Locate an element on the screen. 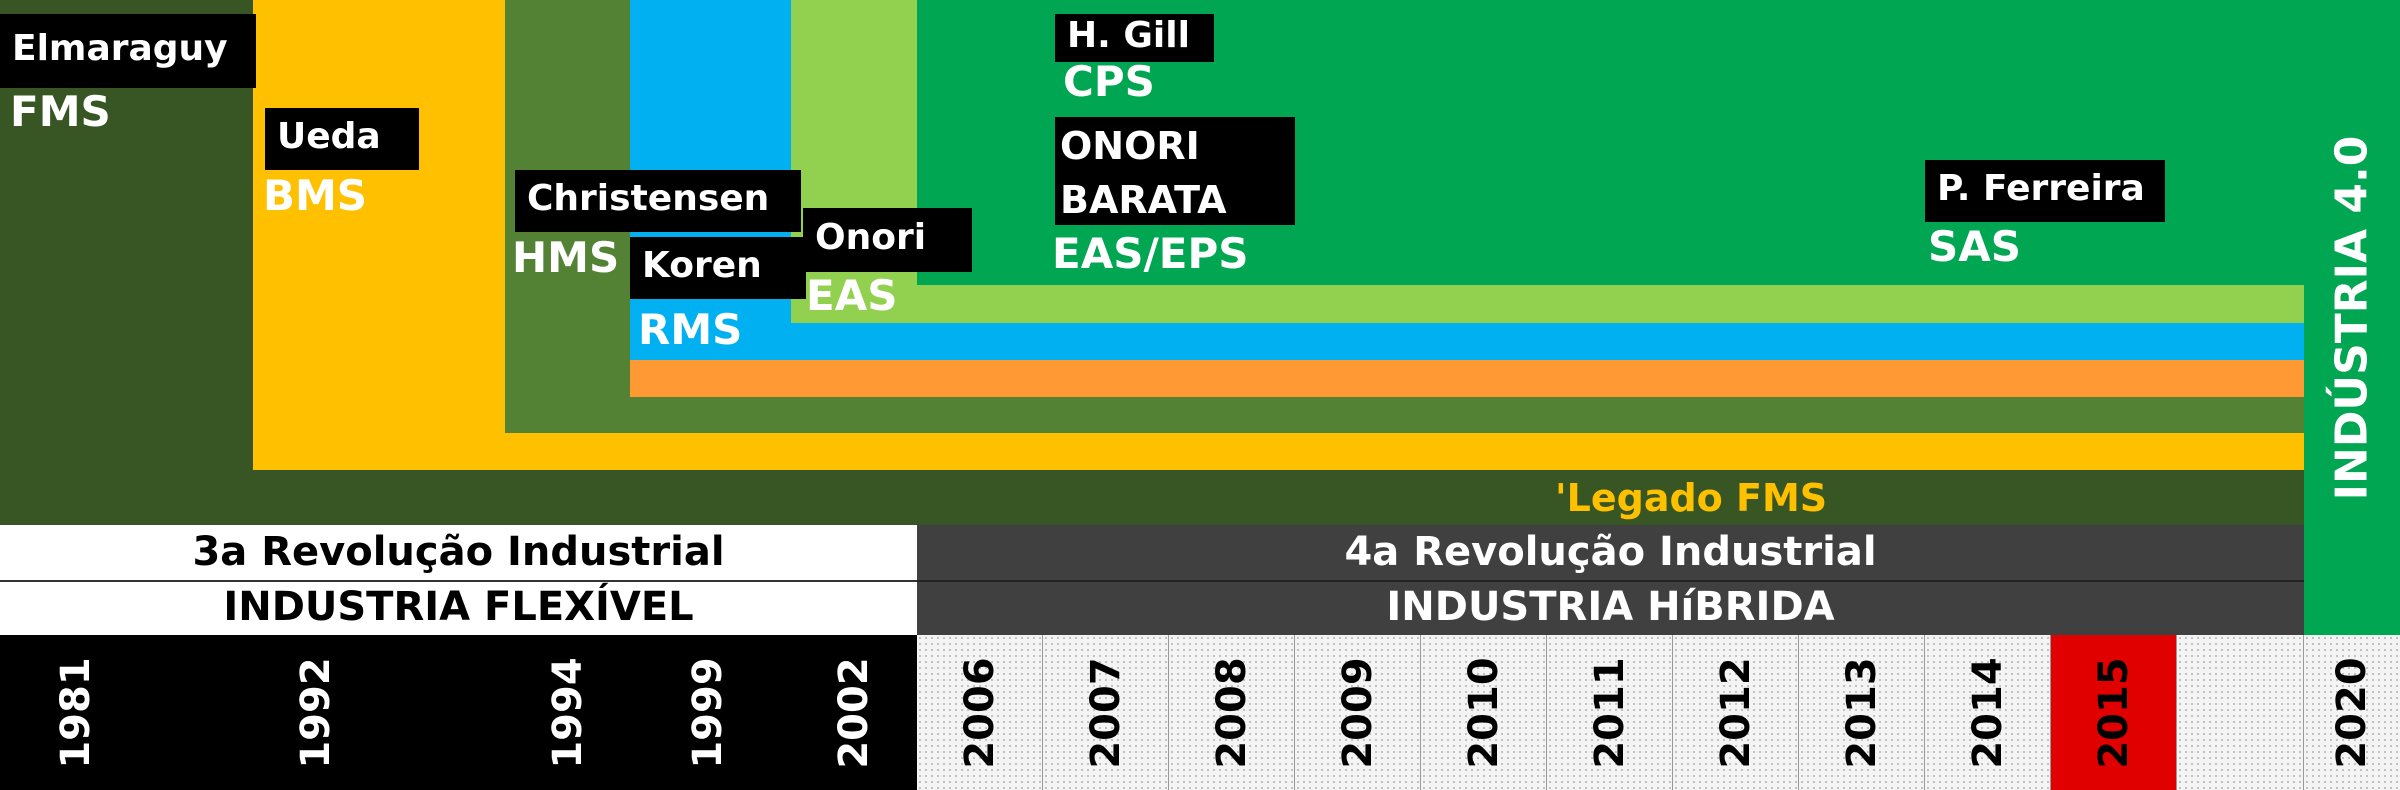 This screenshot has height=790, width=2400. paradigm-sas: SAS is located at coordinates (1975, 246).